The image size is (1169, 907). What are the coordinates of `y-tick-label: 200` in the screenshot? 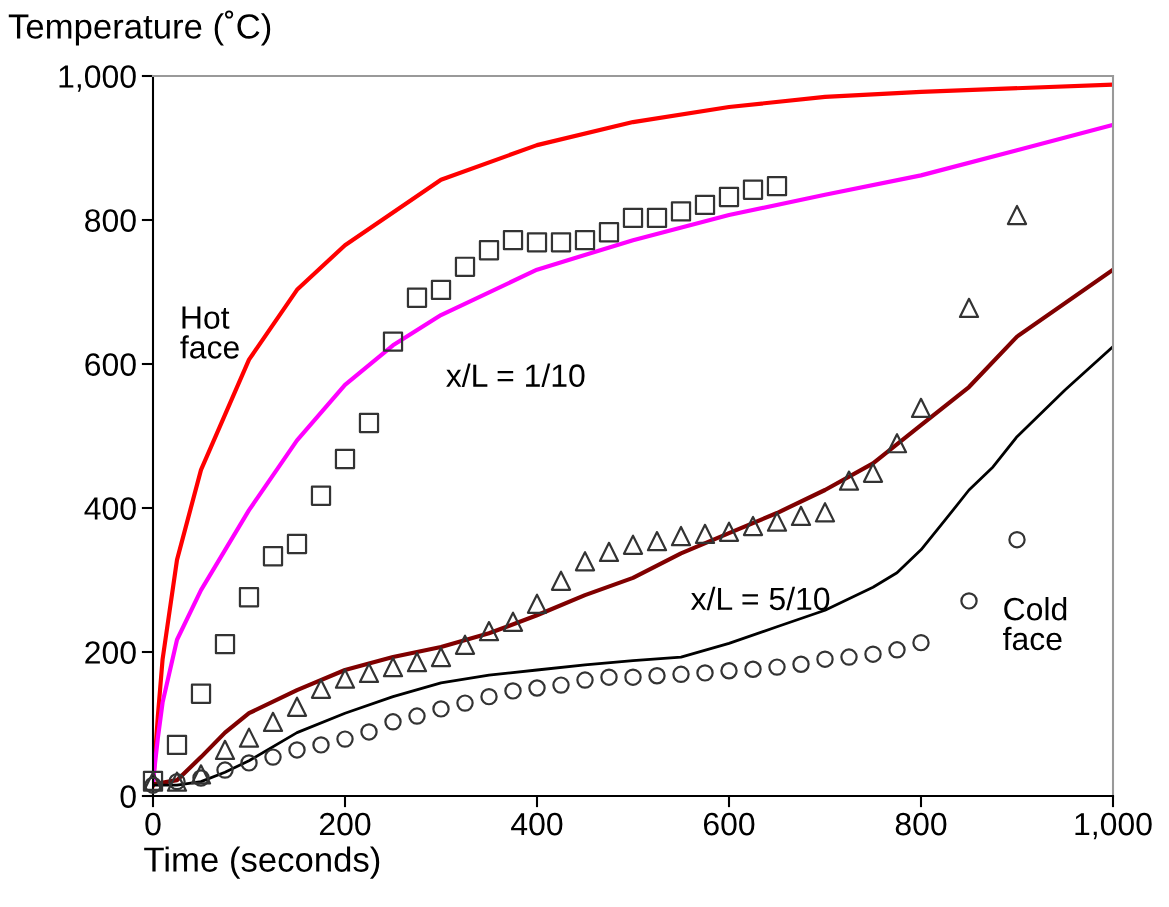 It's located at (110, 652).